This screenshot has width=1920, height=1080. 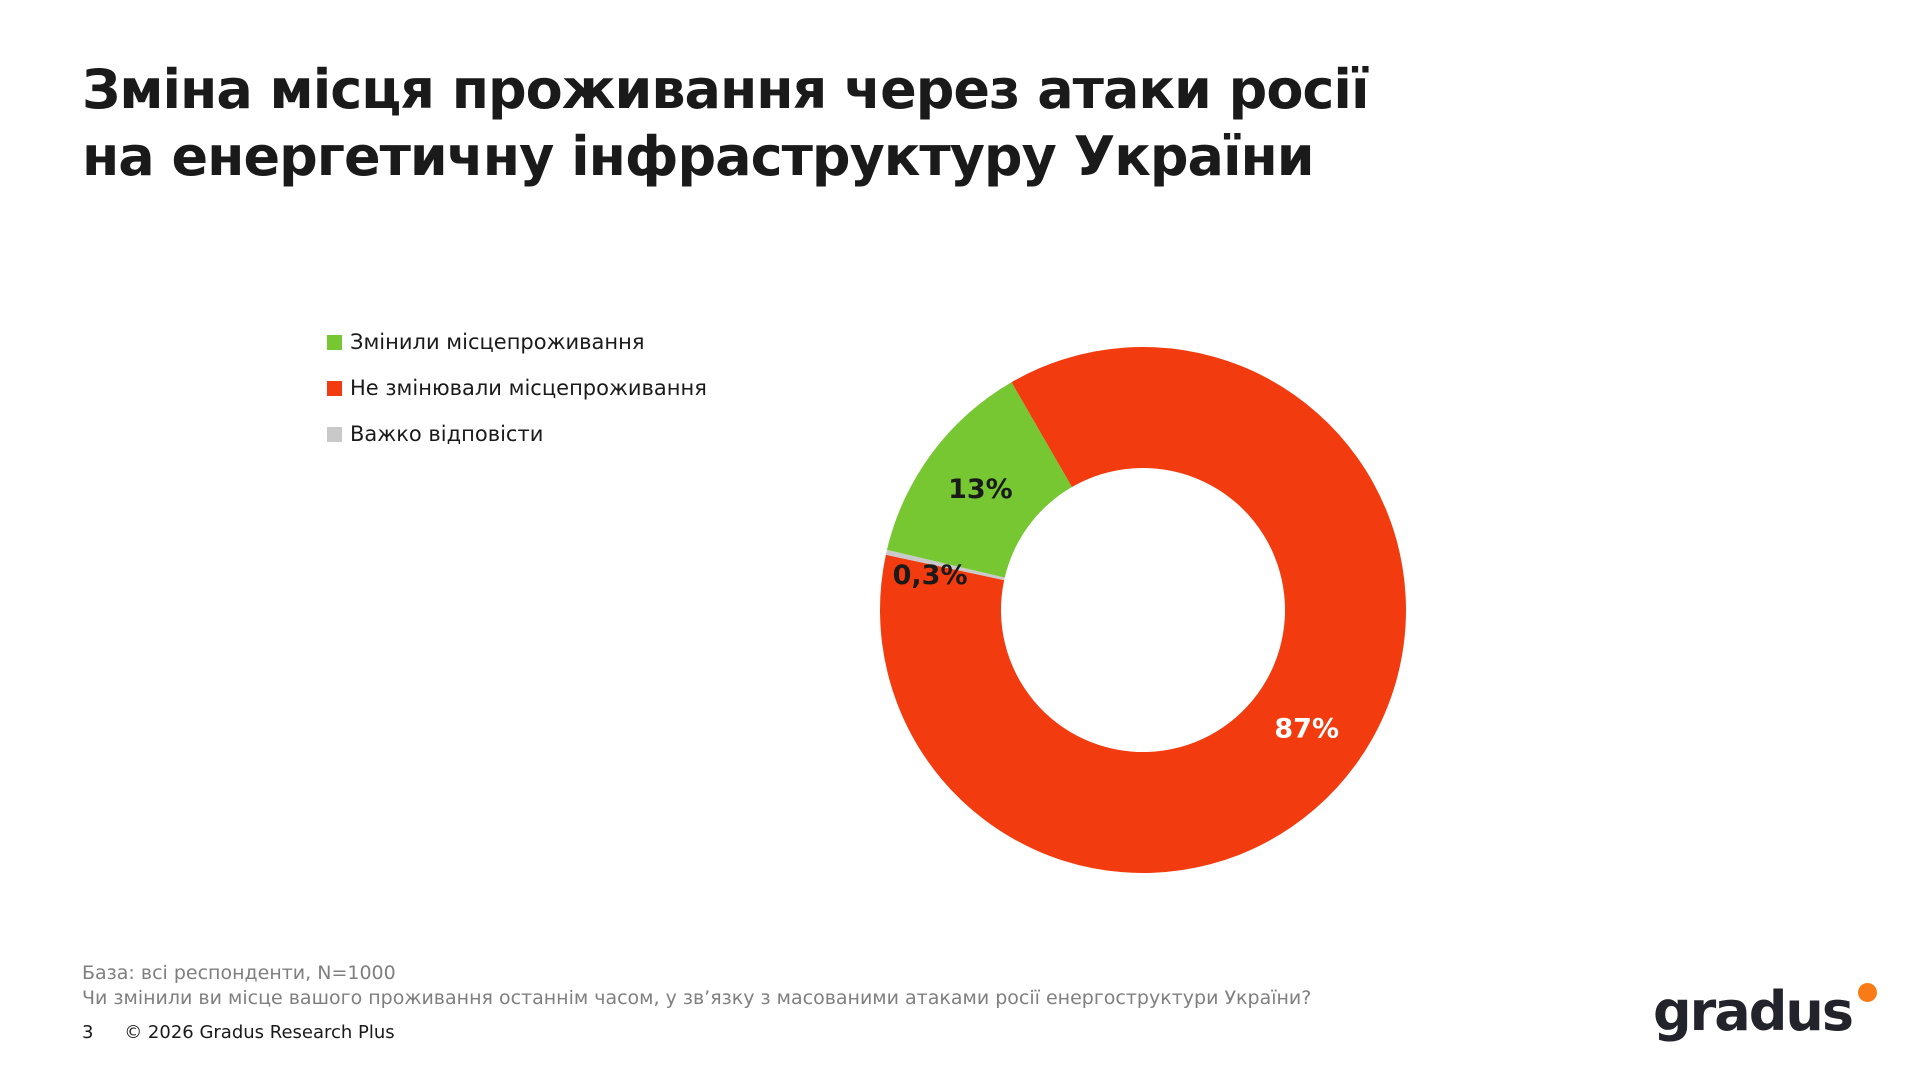 I want to click on segment-label: 87%, so click(x=1306, y=729).